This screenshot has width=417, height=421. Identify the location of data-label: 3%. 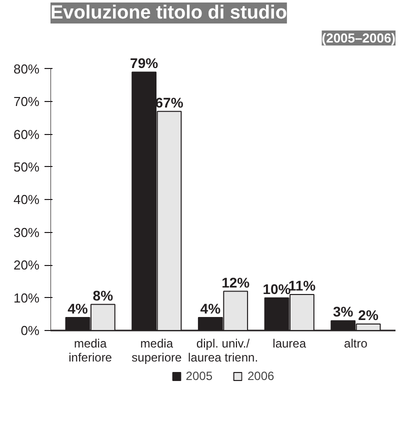
(343, 312).